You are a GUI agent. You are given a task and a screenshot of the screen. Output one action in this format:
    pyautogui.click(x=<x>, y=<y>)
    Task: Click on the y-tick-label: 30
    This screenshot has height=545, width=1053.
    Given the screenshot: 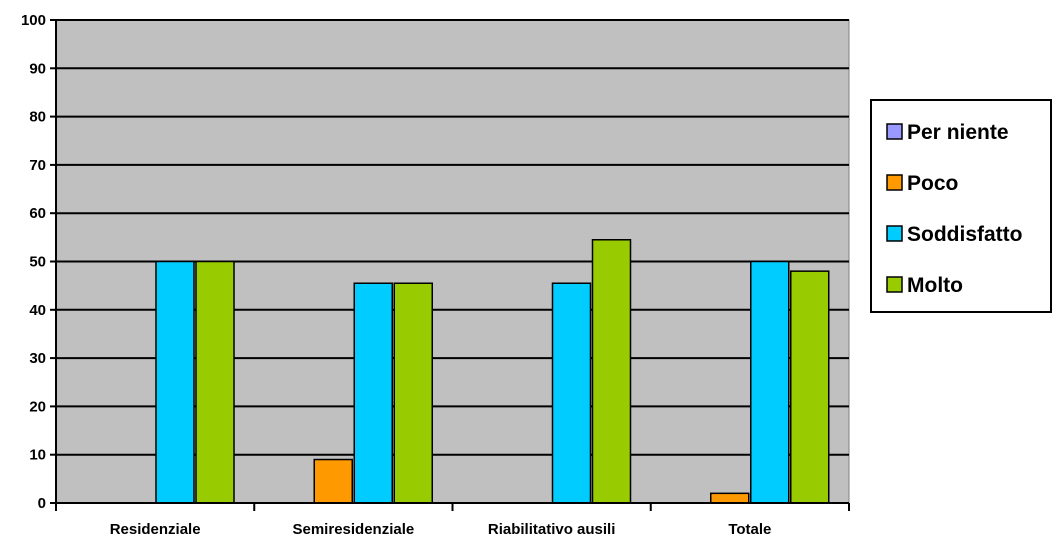 What is the action you would take?
    pyautogui.click(x=37, y=358)
    